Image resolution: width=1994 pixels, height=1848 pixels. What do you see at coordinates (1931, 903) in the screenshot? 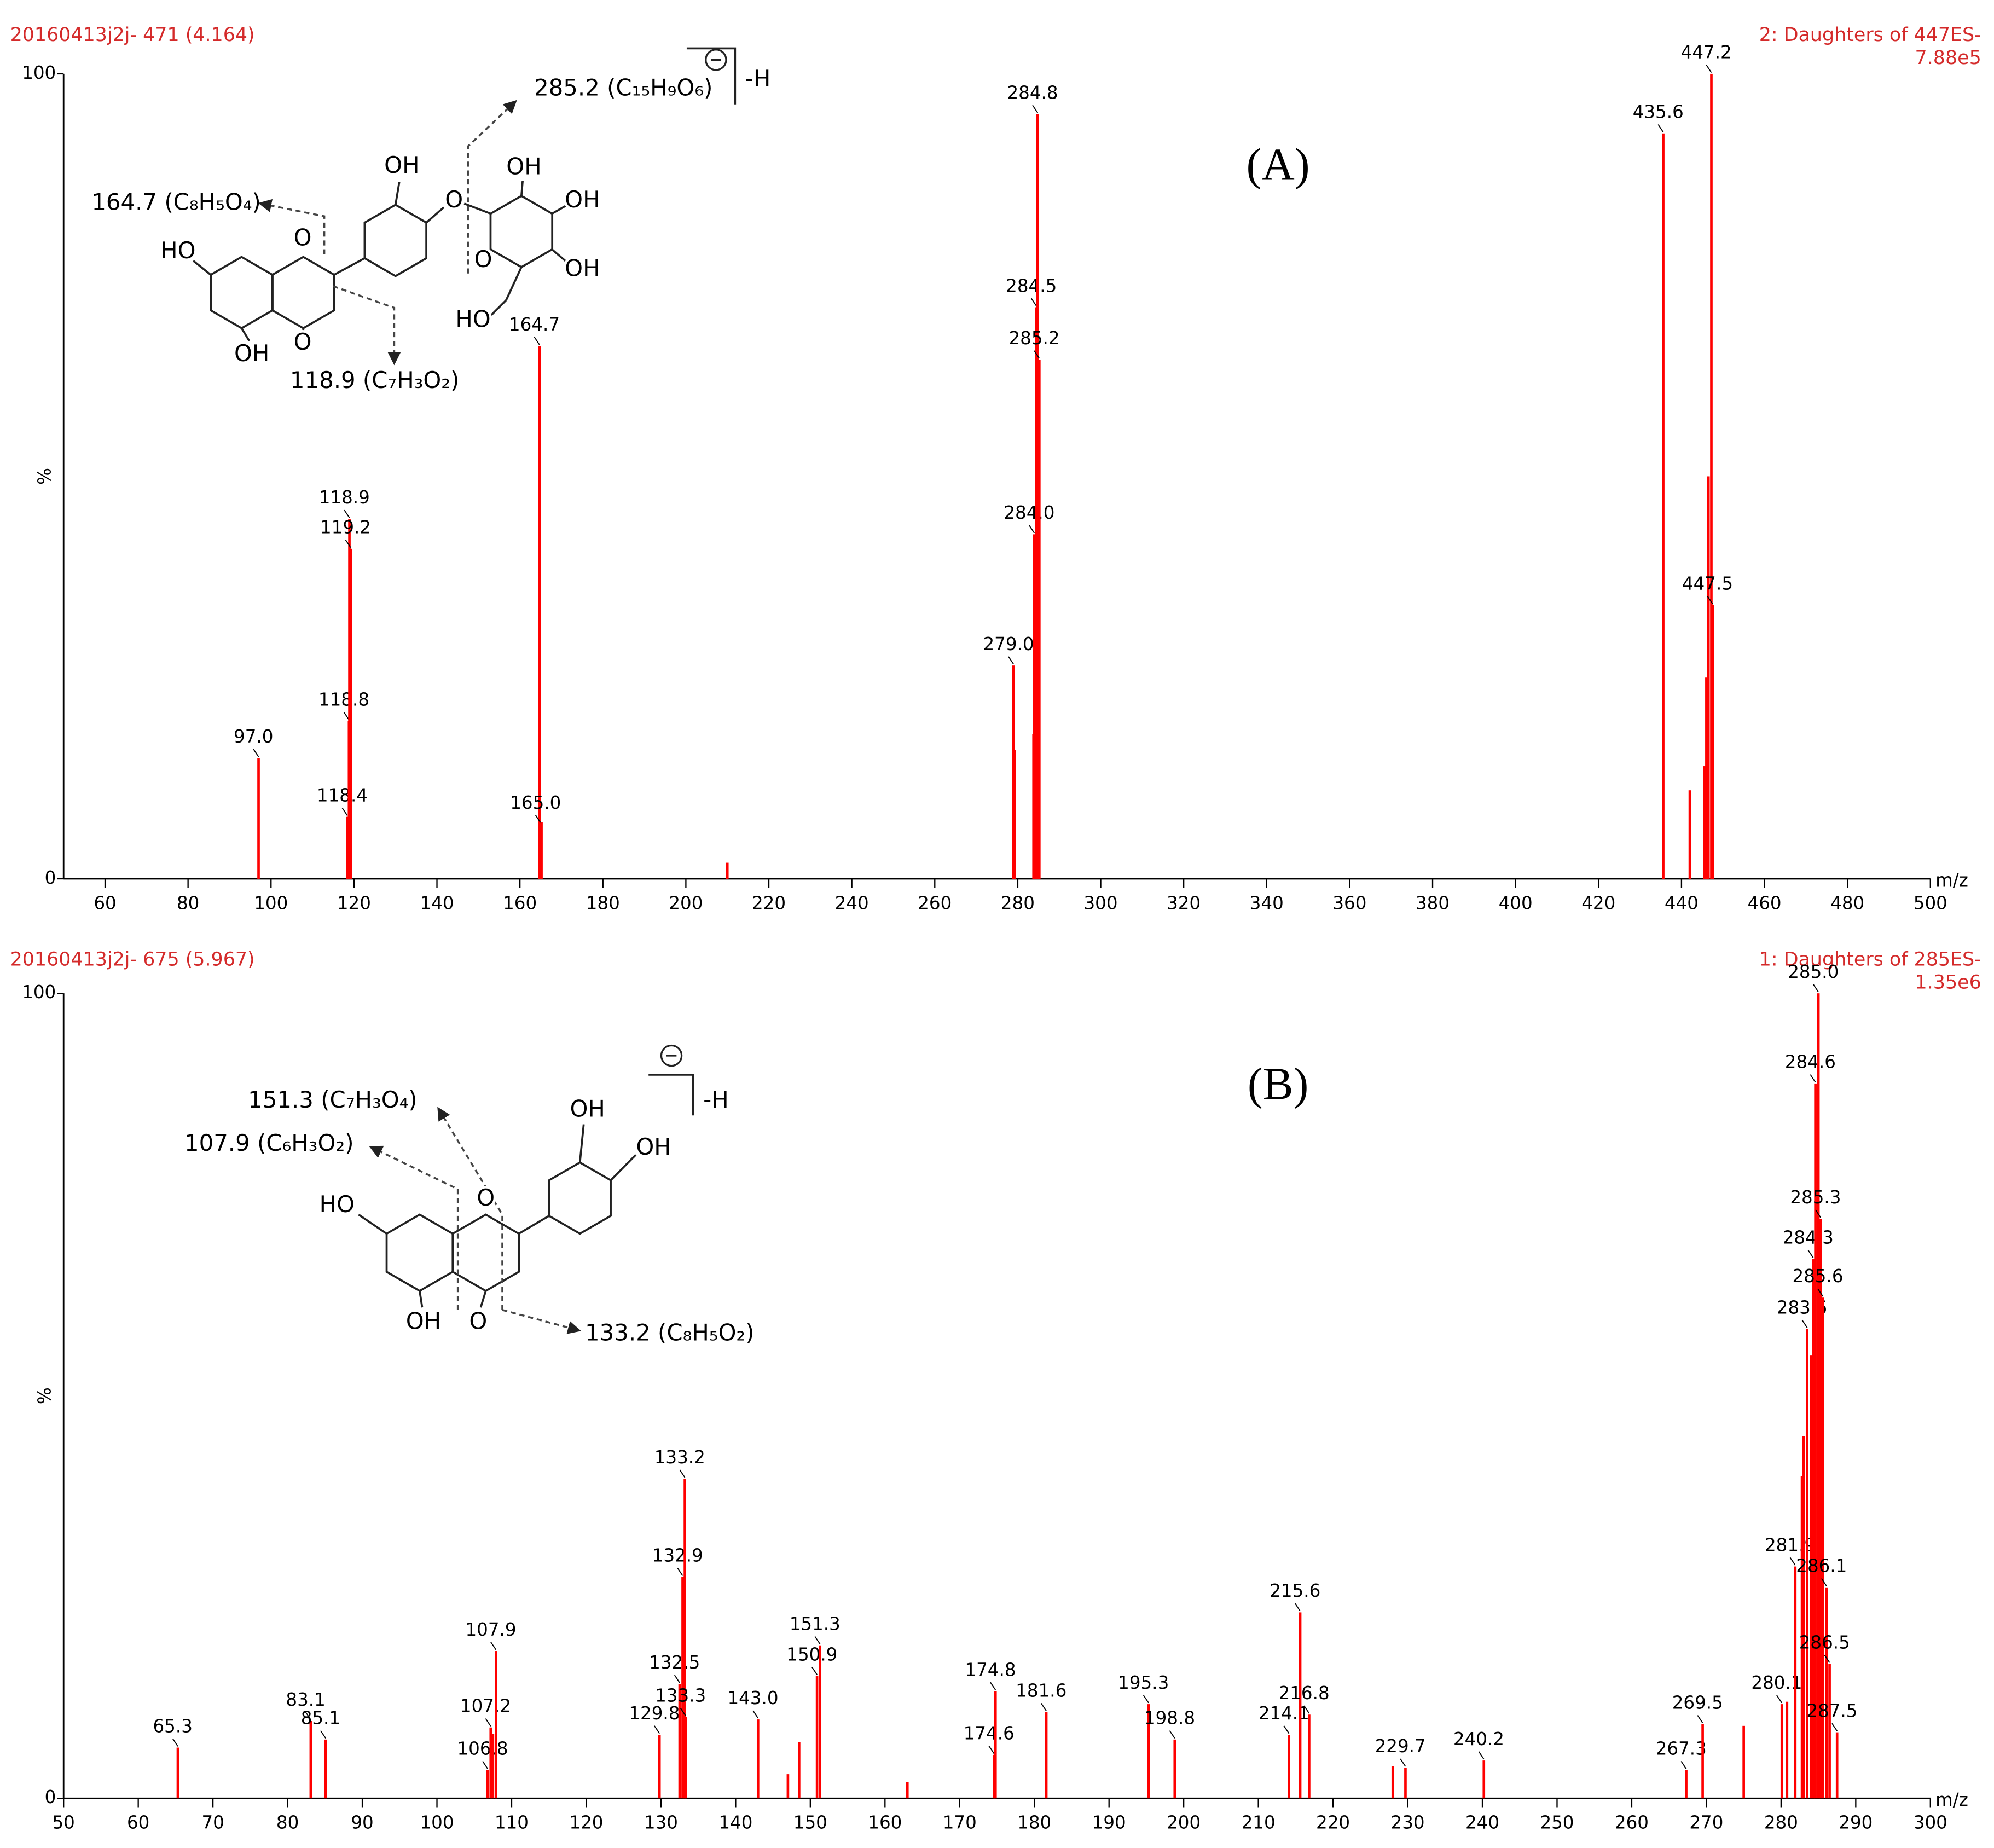
I see `x-tick-label: 500` at bounding box center [1931, 903].